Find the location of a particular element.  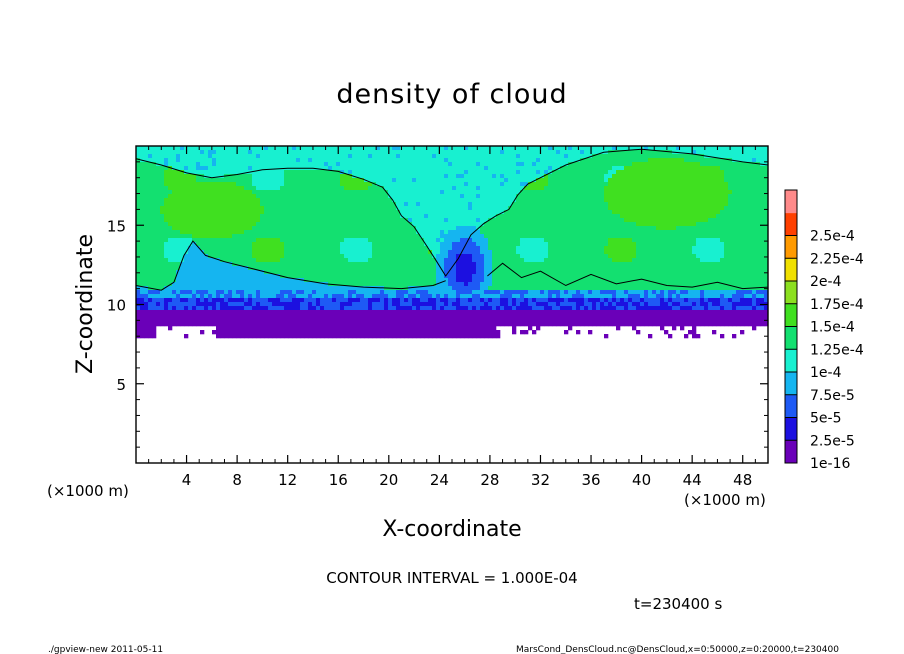

colorbar-label: 2.25e-4 is located at coordinates (837, 259).